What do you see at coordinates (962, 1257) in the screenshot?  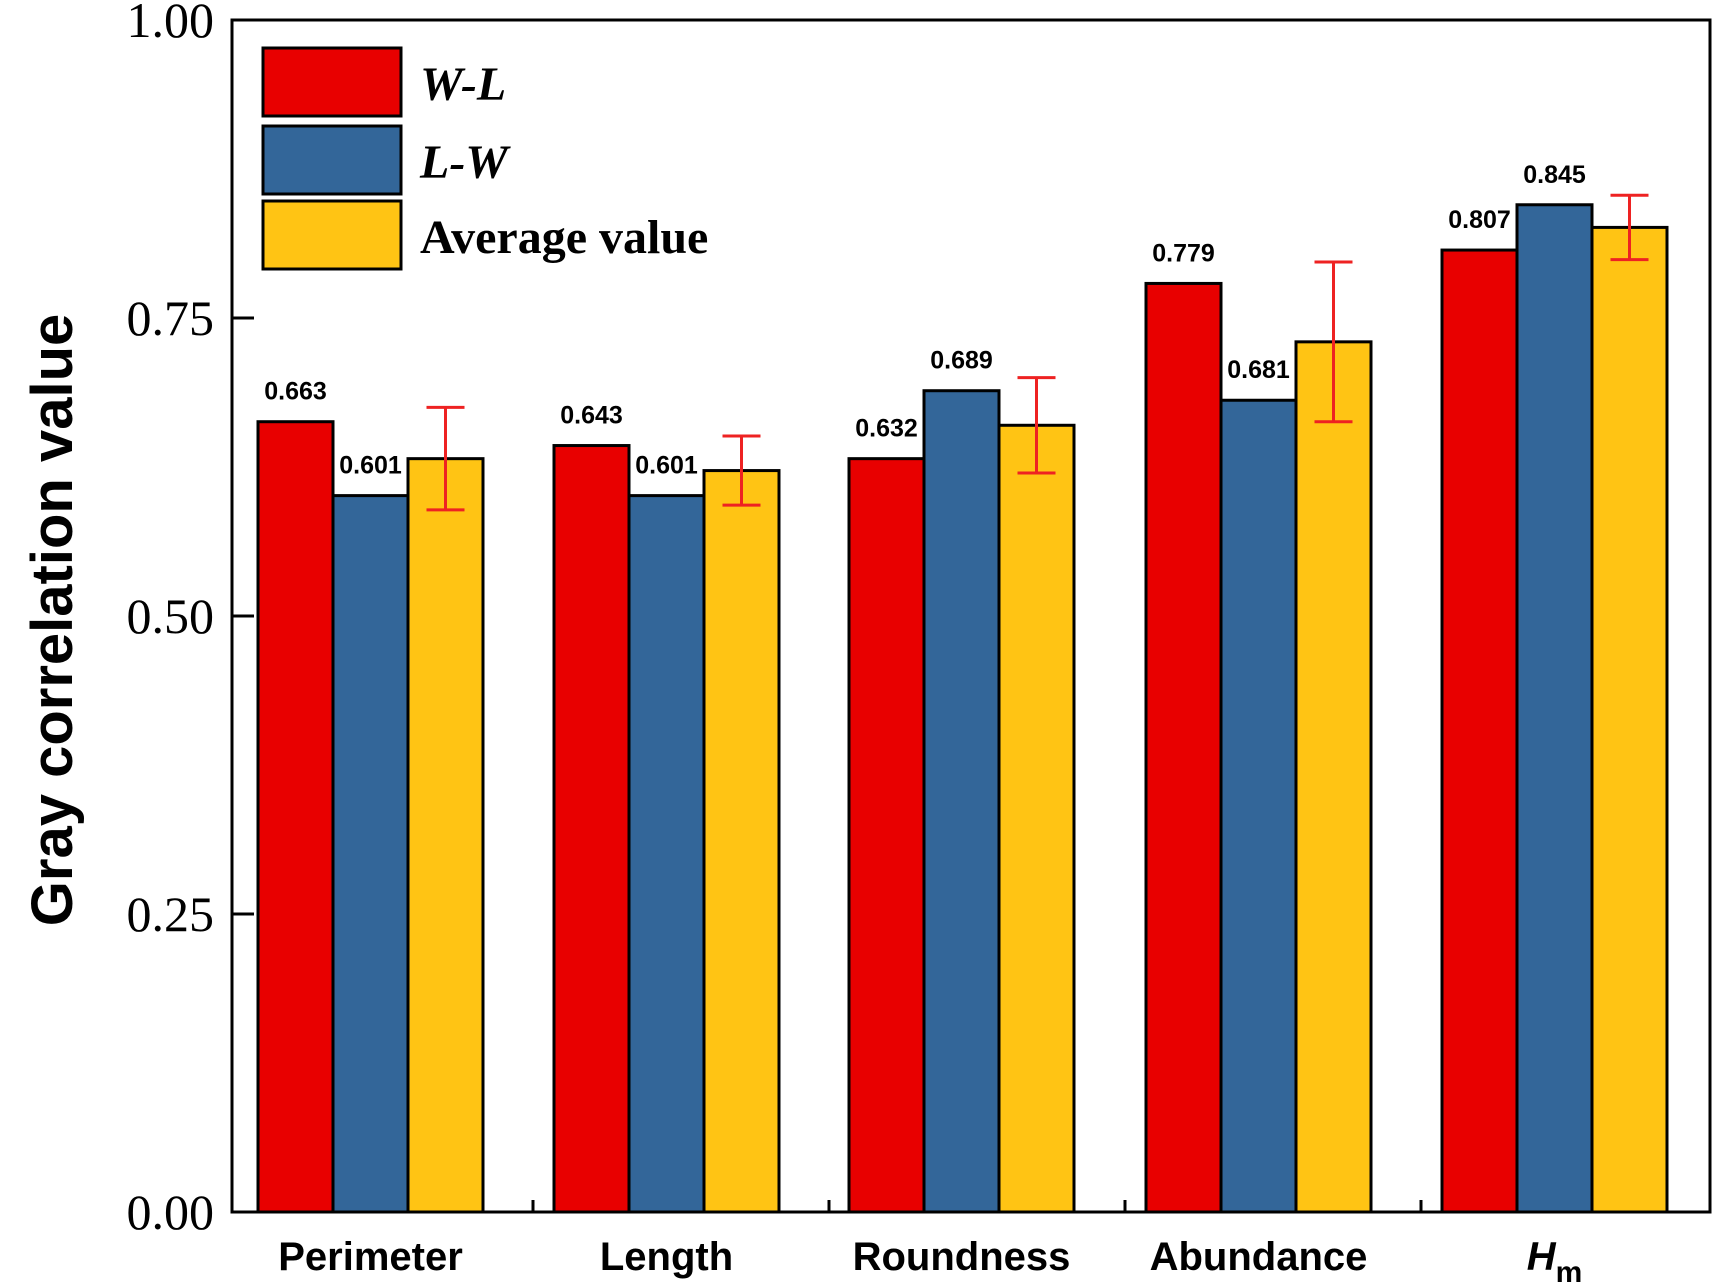 I see `category-label-2: Roundness` at bounding box center [962, 1257].